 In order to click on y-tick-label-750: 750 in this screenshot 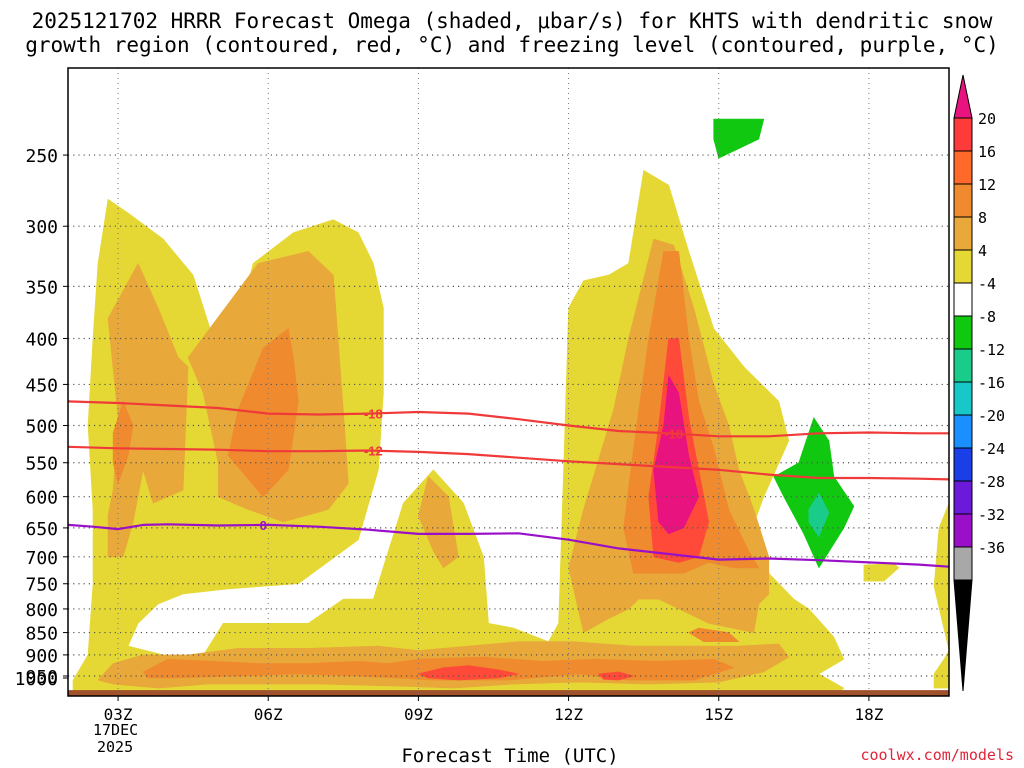, I will do `click(41, 585)`.